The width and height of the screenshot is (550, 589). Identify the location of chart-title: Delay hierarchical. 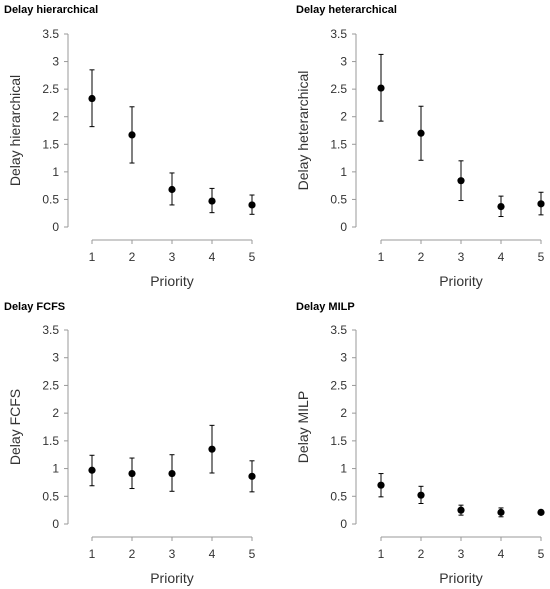
(51, 10).